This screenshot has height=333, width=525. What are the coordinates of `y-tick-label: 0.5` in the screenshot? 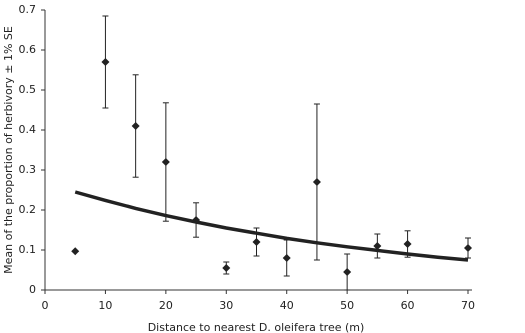 It's located at (28, 89).